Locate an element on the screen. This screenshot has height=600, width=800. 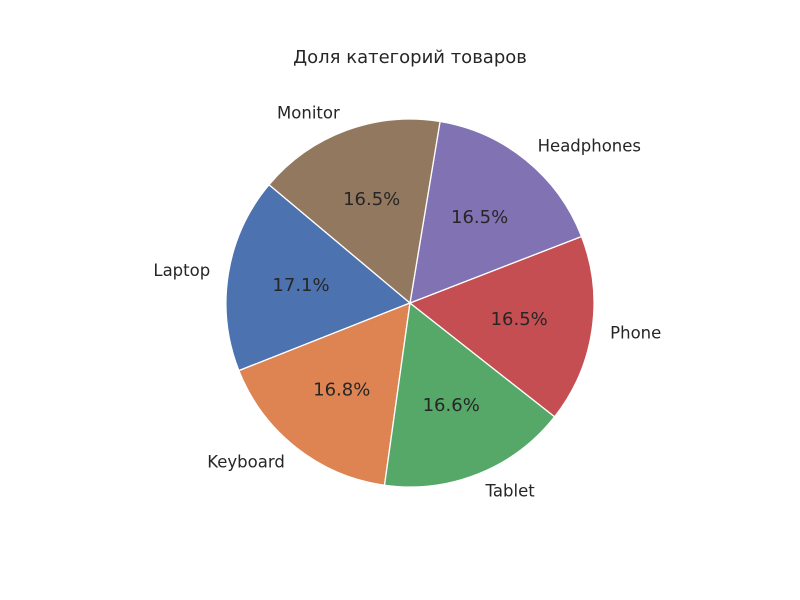
pie-slice-keyboard is located at coordinates (324, 394).